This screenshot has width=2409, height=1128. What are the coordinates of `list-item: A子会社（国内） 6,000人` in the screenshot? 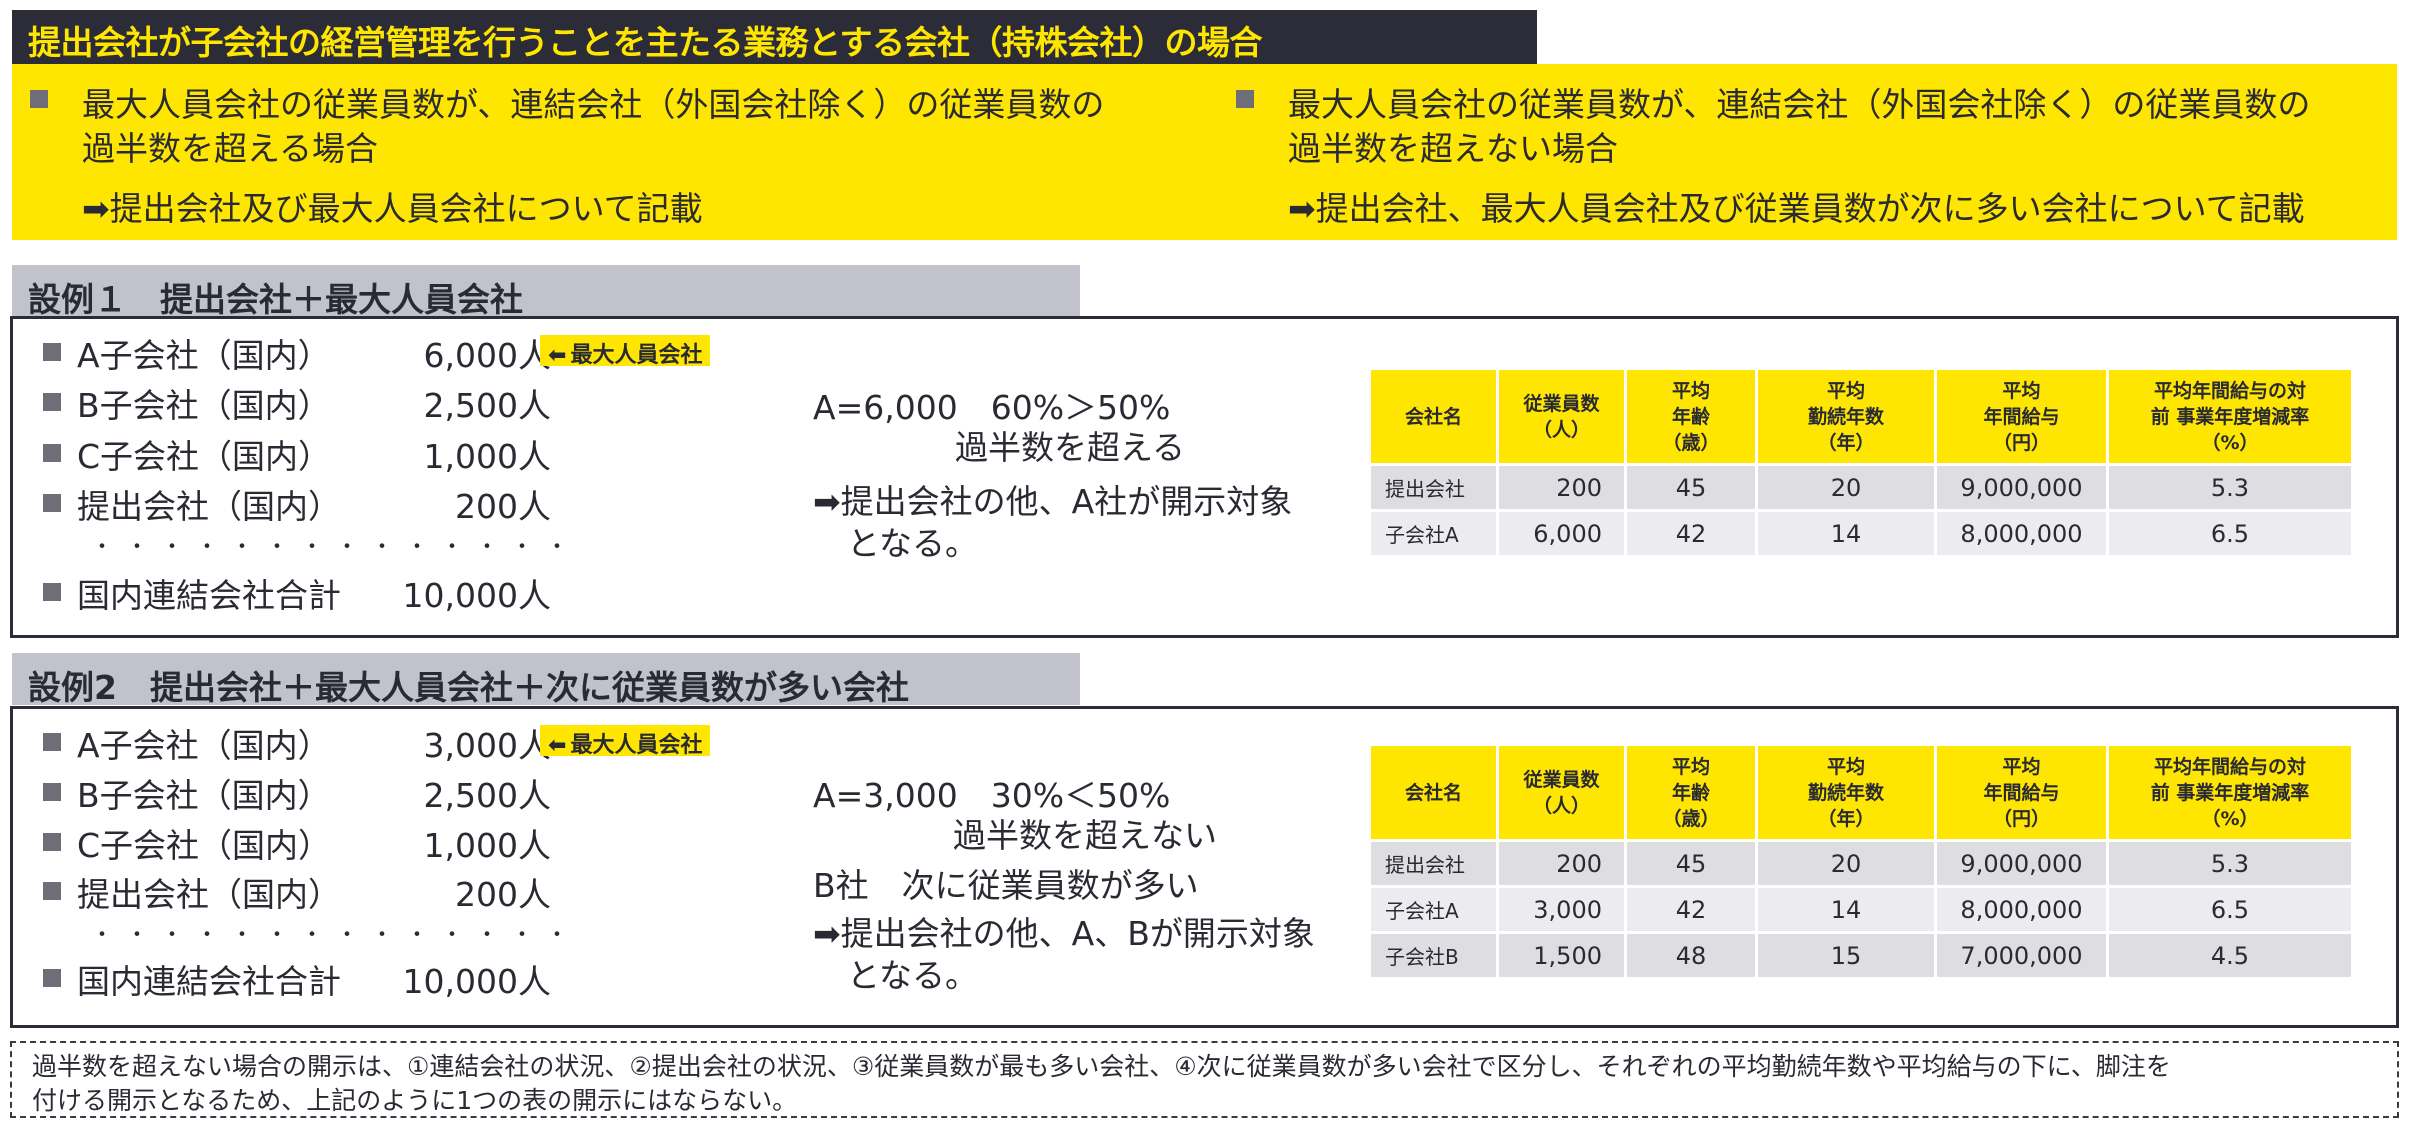 It's located at (291, 352).